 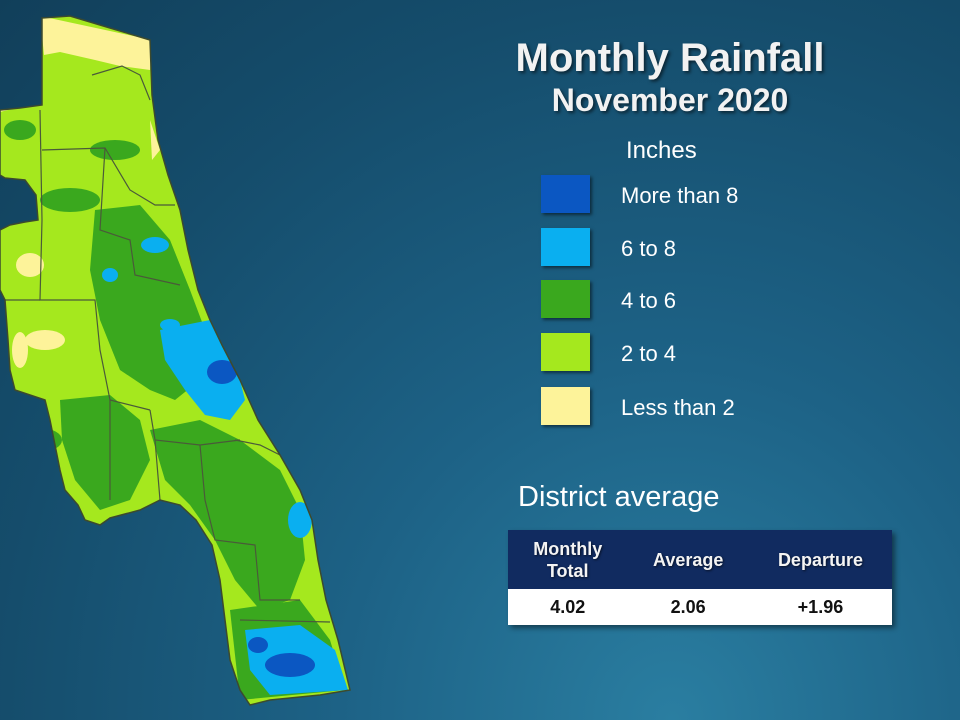 What do you see at coordinates (688, 607) in the screenshot?
I see `average-value: 2.06` at bounding box center [688, 607].